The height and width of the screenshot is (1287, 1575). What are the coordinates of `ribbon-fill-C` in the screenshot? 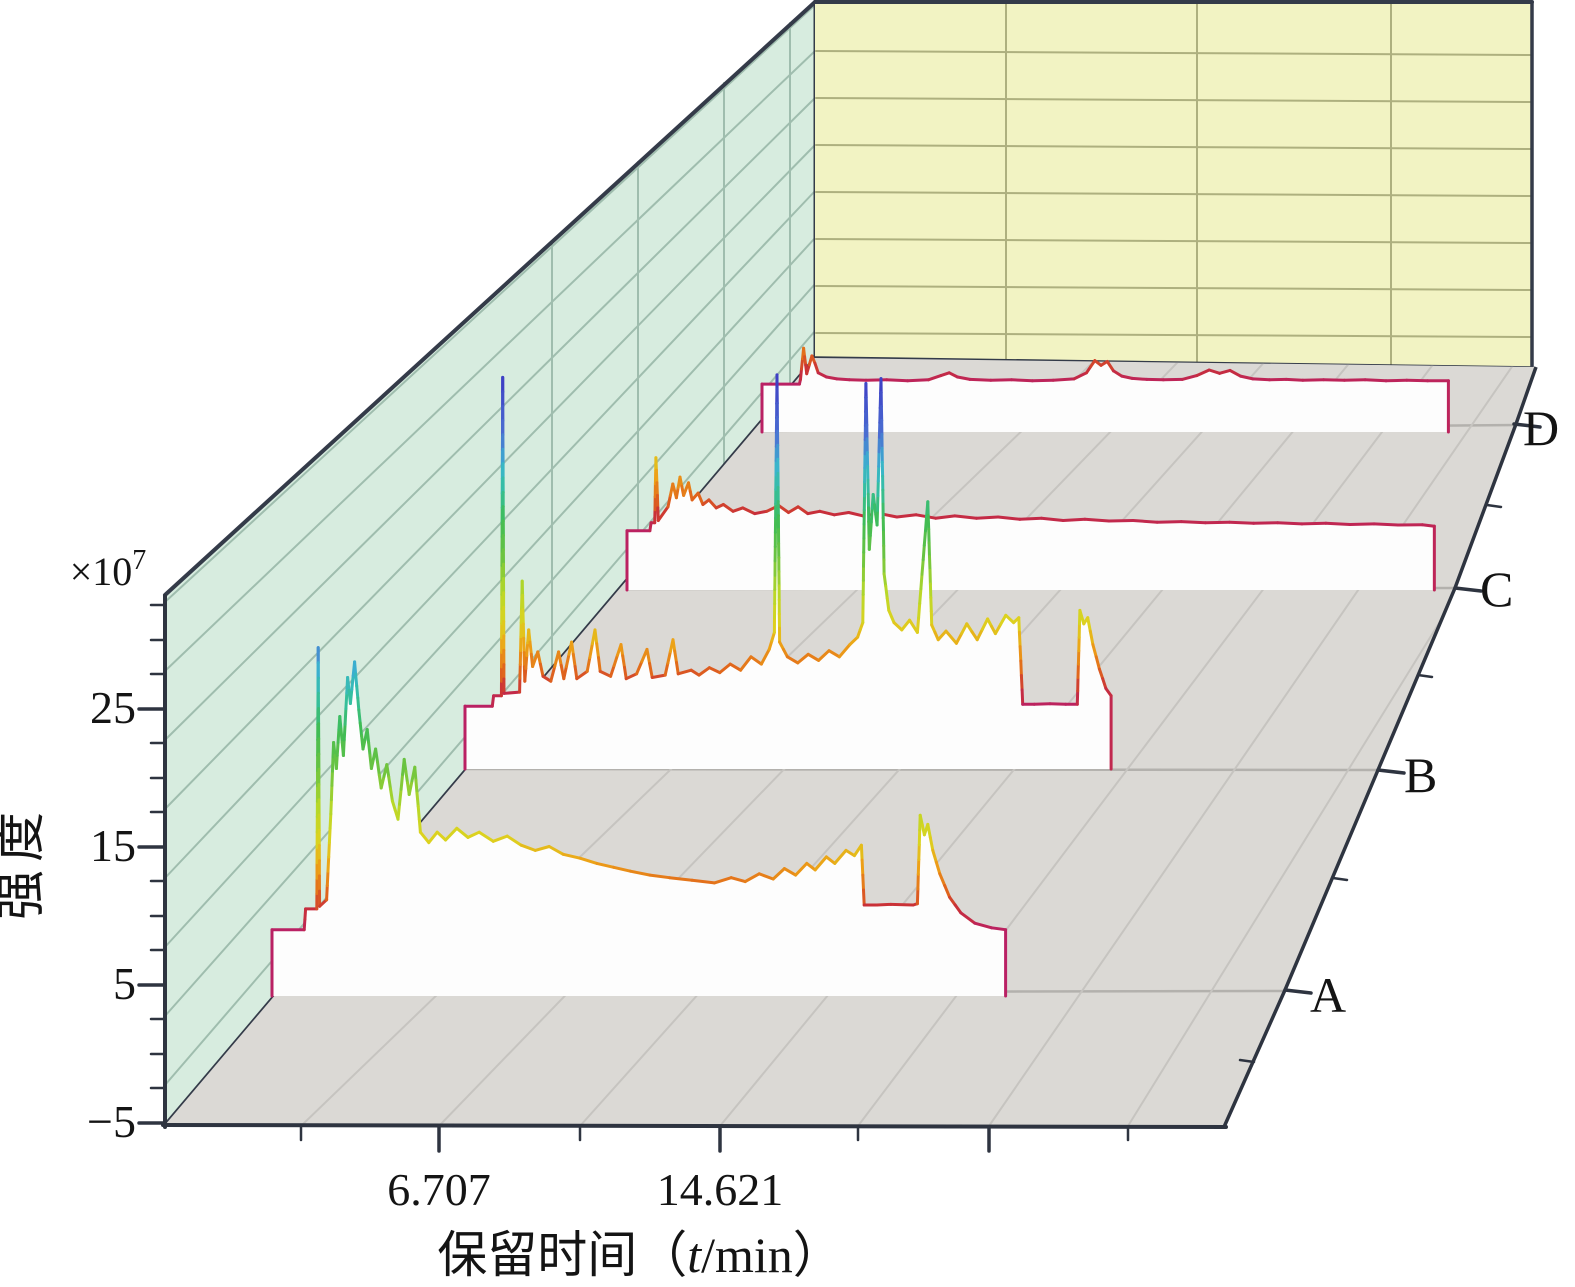 It's located at (1031, 523).